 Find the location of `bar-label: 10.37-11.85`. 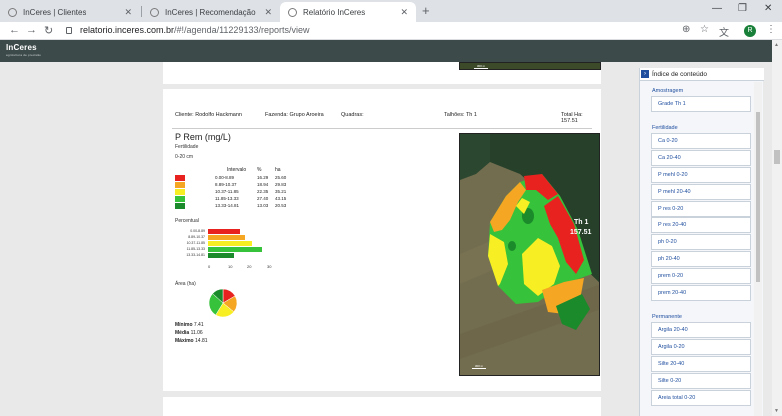

bar-label: 10.37-11.85 is located at coordinates (195, 243).